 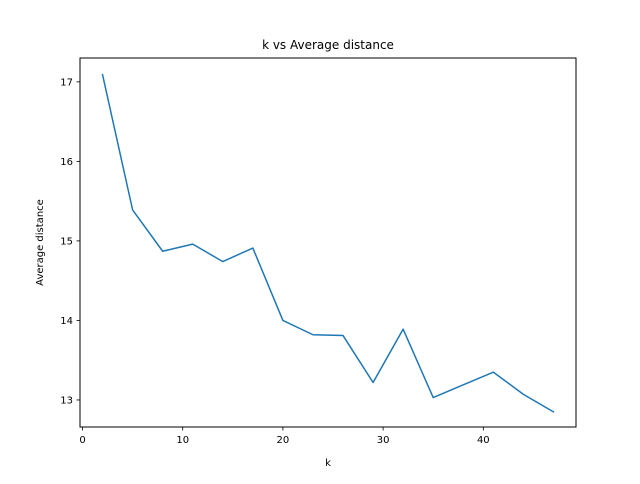 I want to click on y-tick-label: 13, so click(x=66, y=400).